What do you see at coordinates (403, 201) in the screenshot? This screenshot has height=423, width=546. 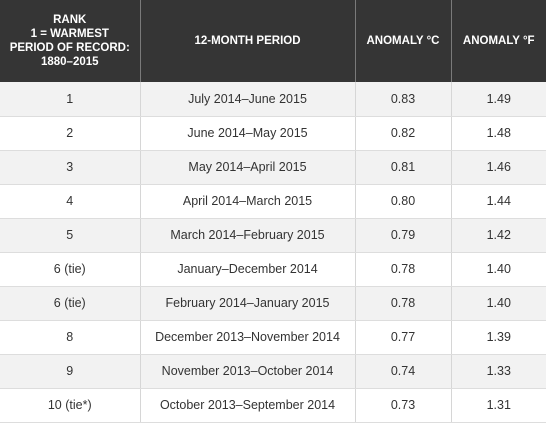 I see `anomaly-c-cell: 0.80` at bounding box center [403, 201].